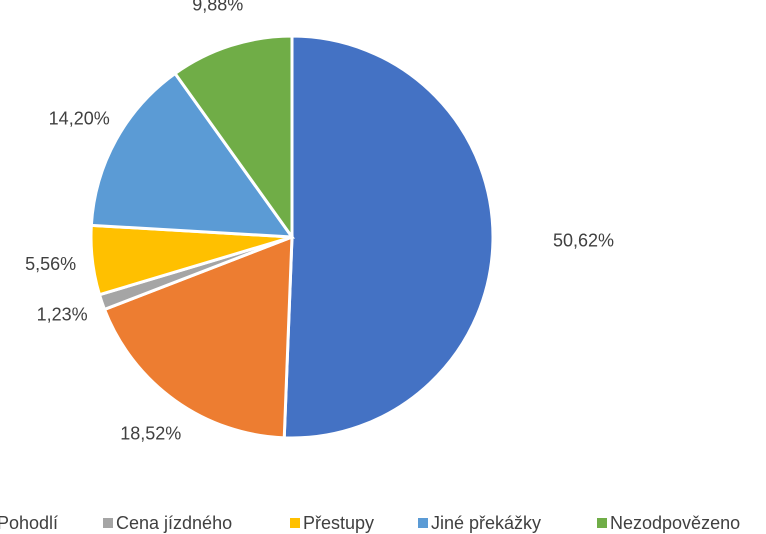  Describe the element at coordinates (486, 523) in the screenshot. I see `legend-label: Jiné překážky` at that location.